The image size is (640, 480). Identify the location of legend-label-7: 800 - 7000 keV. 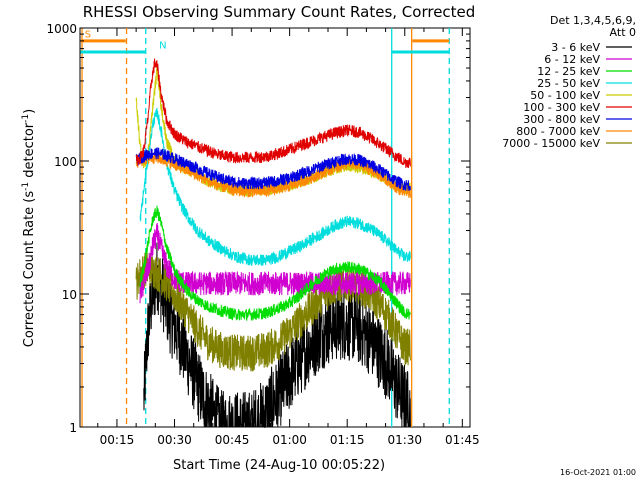
(558, 131).